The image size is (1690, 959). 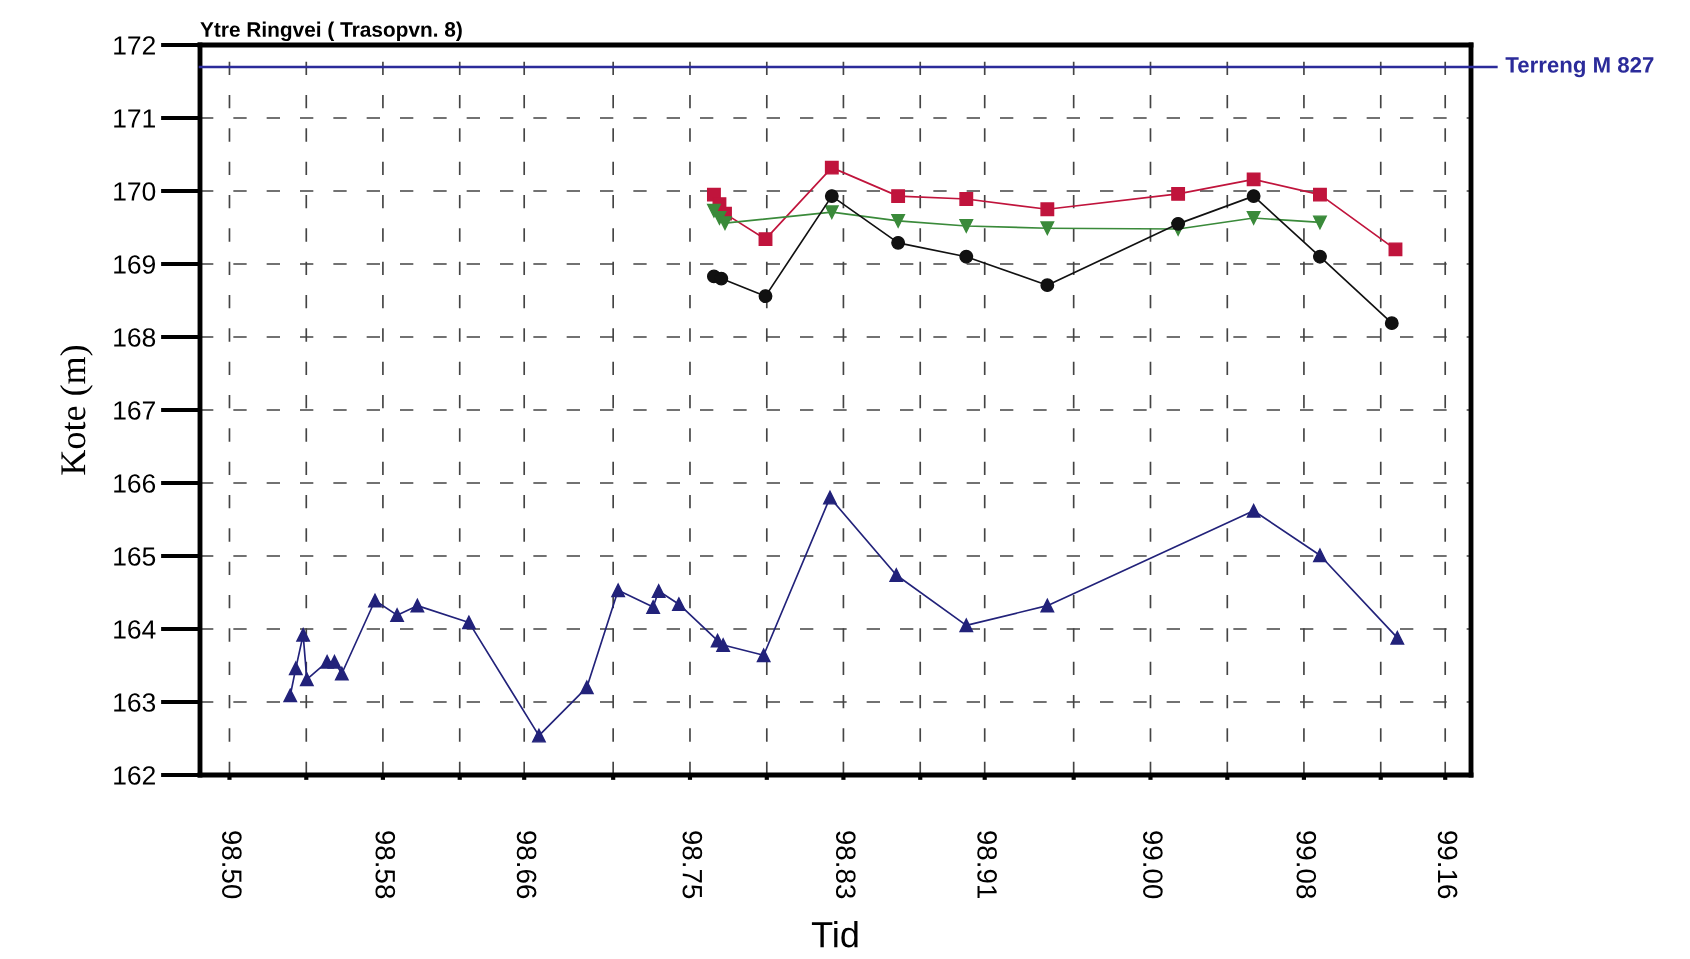 What do you see at coordinates (135, 483) in the screenshot?
I see `y-tick-label: 166` at bounding box center [135, 483].